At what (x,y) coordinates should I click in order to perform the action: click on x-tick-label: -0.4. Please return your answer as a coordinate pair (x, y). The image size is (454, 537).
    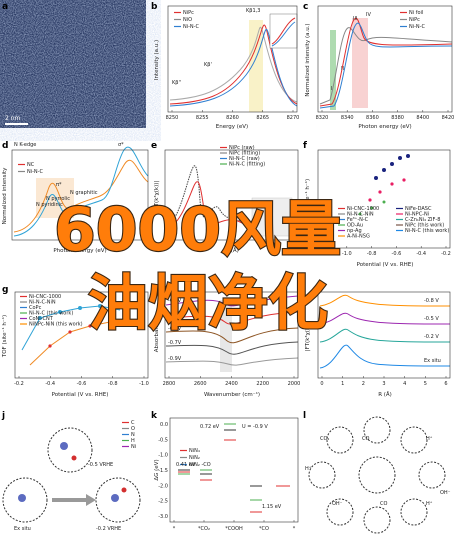
    Looking at the image, I should click on (50, 384).